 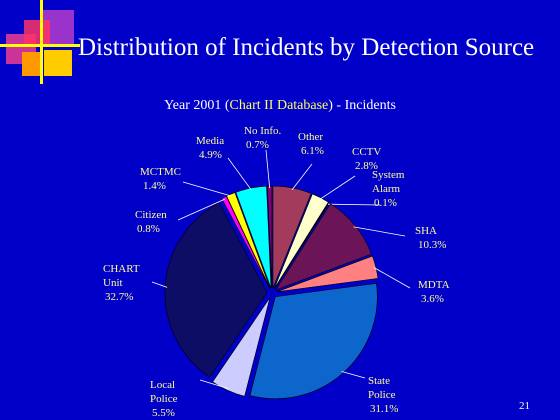 What do you see at coordinates (119, 297) in the screenshot?
I see `slice-value-chart-unit: 32.7%` at bounding box center [119, 297].